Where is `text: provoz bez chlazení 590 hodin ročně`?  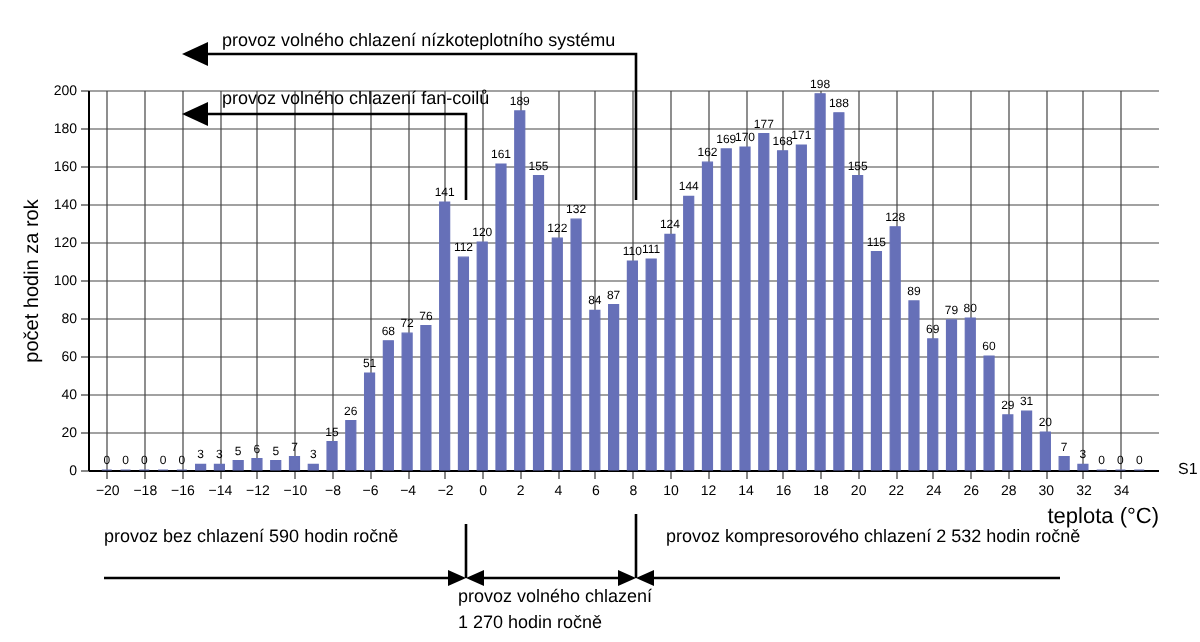 text: provoz bez chlazení 590 hodin ročně is located at coordinates (251, 537).